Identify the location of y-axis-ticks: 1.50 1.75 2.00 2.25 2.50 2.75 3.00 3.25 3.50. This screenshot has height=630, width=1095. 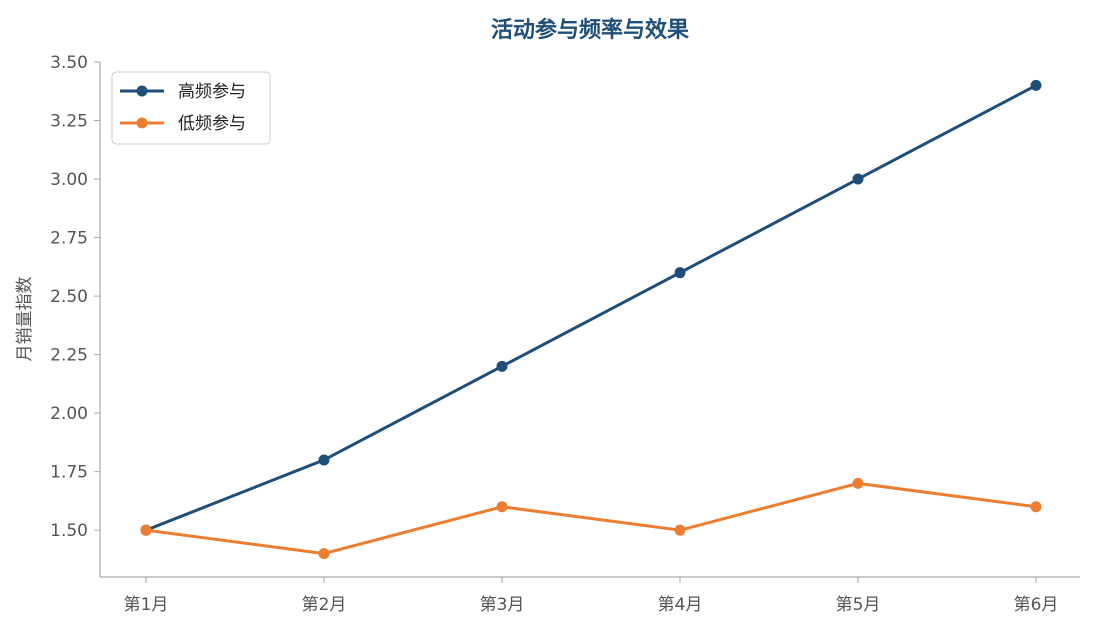
(75, 297).